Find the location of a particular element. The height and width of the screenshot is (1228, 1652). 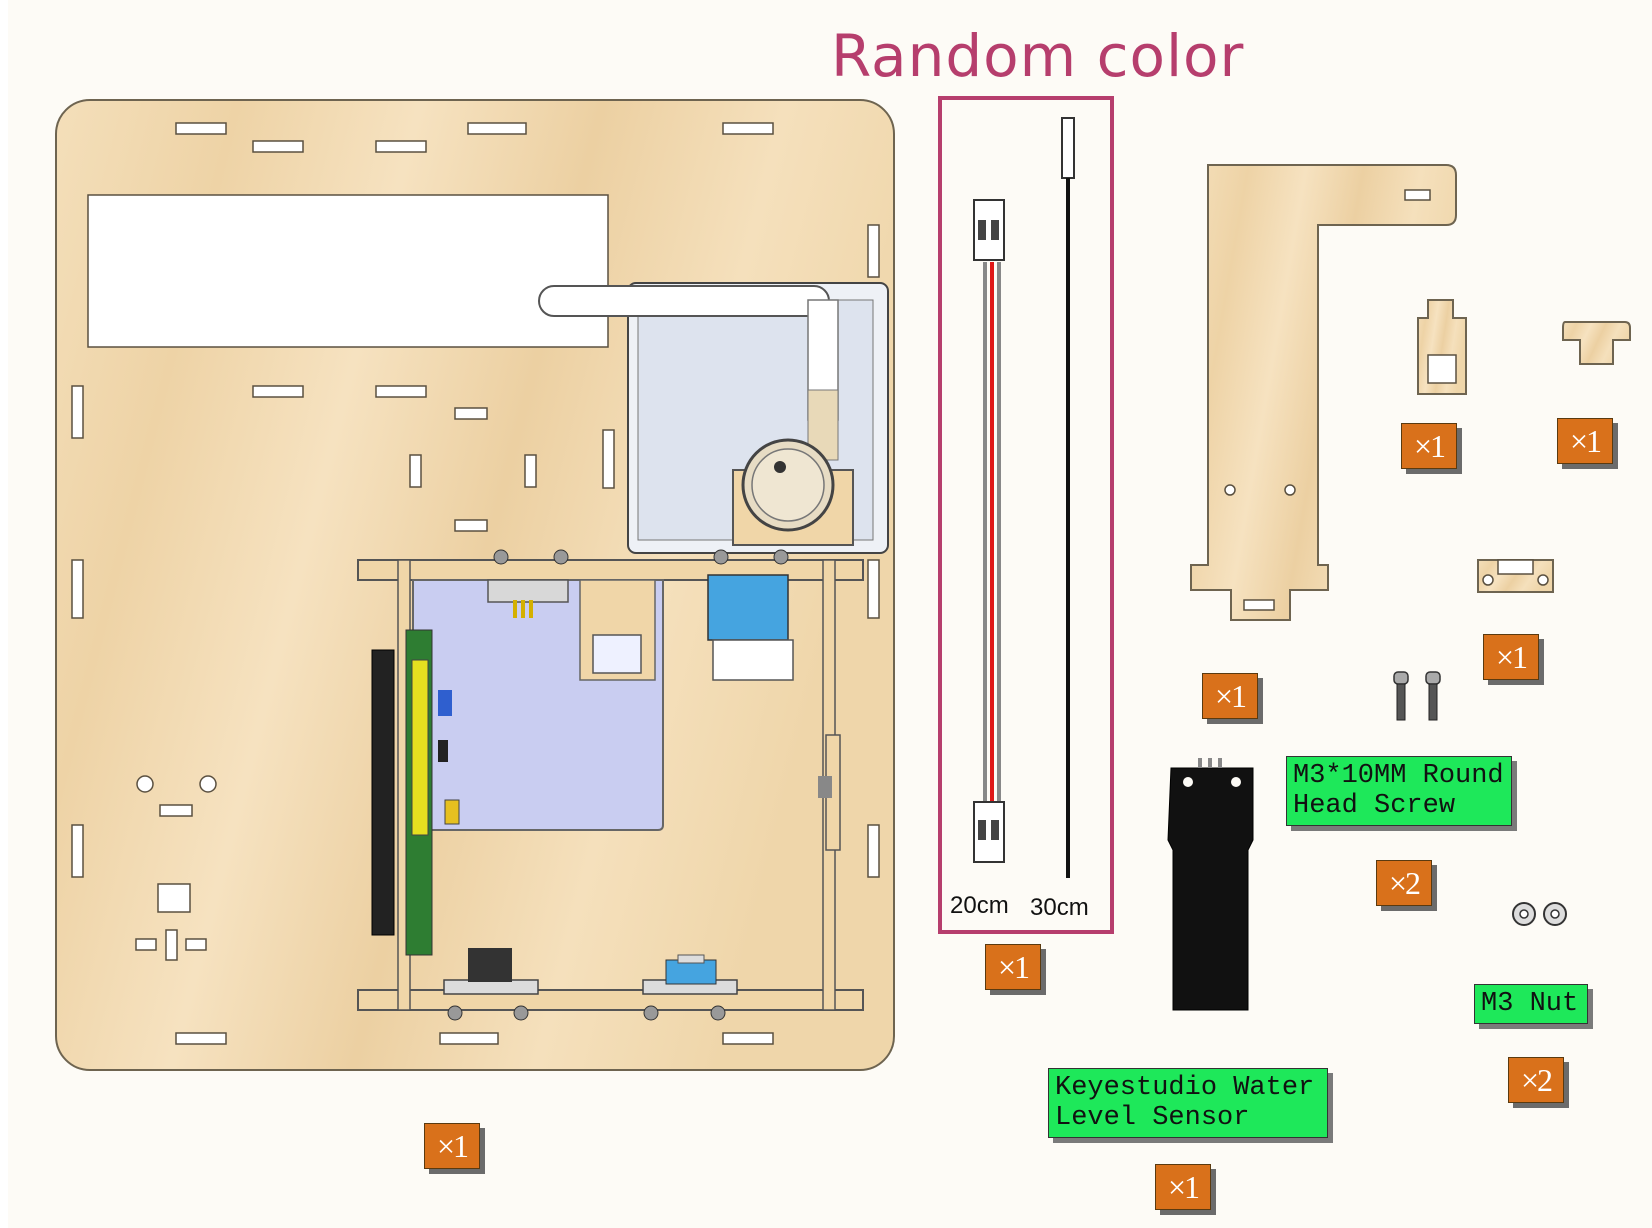

cables-qty-badge: ×1 is located at coordinates (1013, 967).